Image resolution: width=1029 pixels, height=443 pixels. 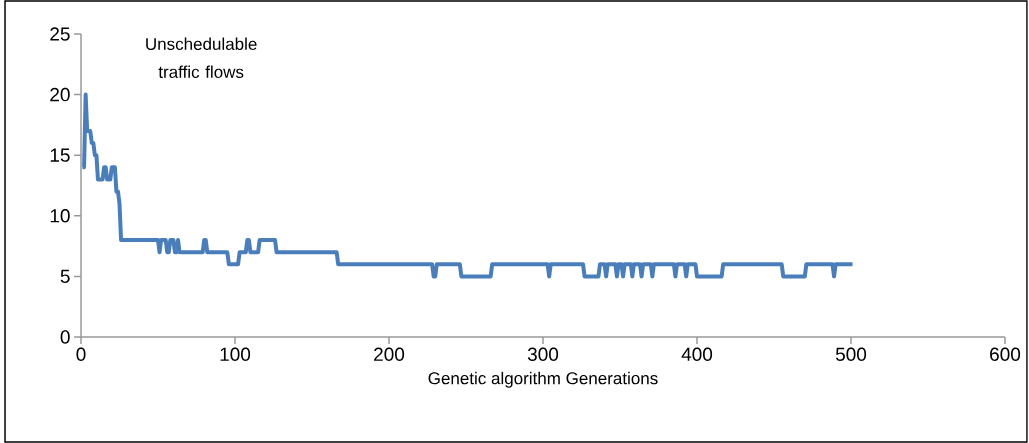 What do you see at coordinates (65, 276) in the screenshot?
I see `y-tick-label: 5` at bounding box center [65, 276].